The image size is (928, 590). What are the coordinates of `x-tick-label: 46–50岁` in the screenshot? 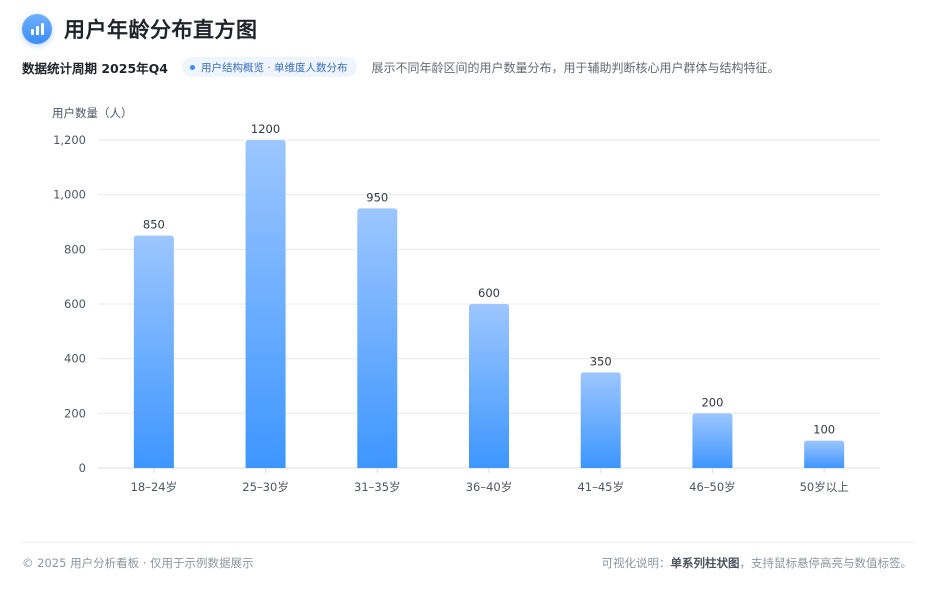 It's located at (712, 487).